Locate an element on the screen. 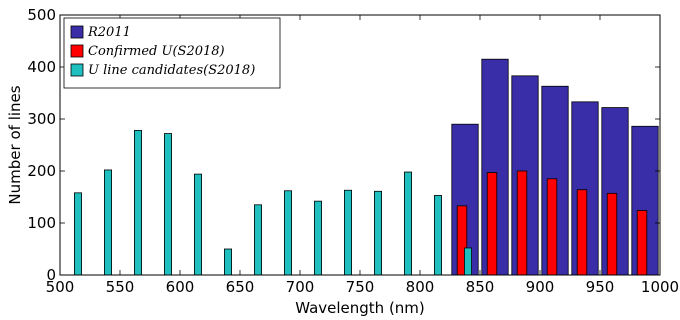  y-tick-label: 400 is located at coordinates (41, 67).